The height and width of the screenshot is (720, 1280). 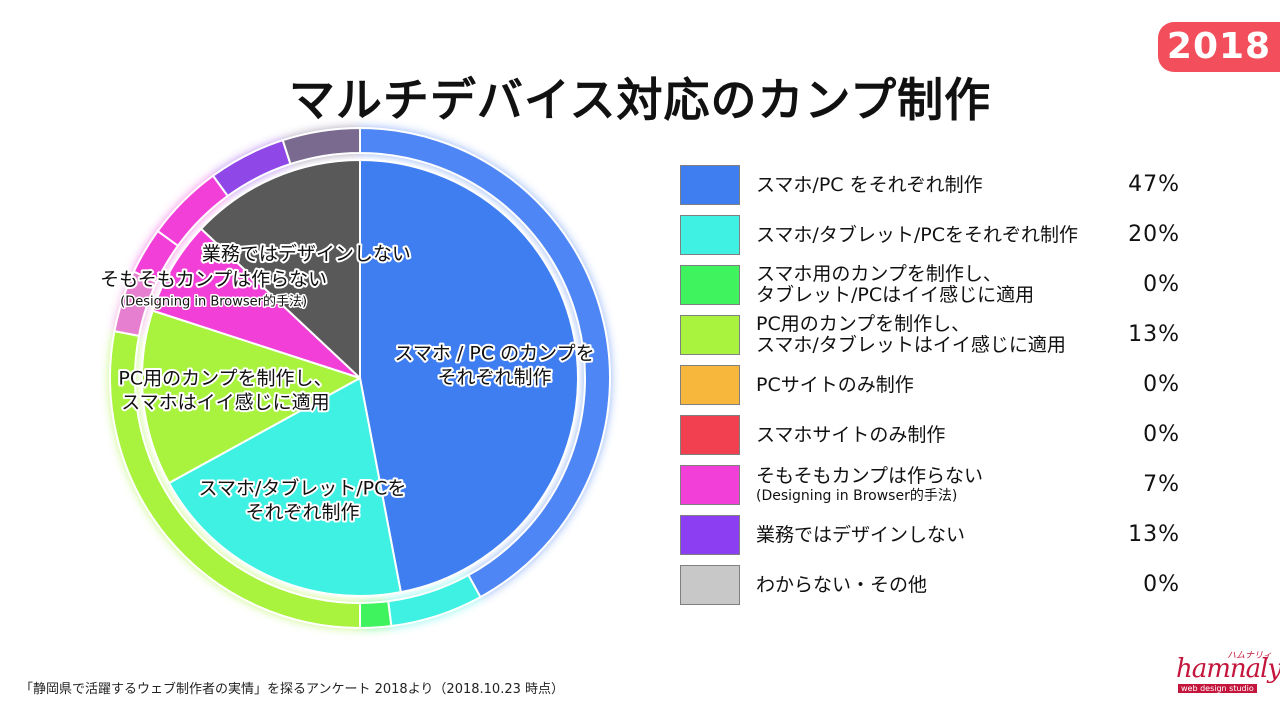 What do you see at coordinates (1249, 656) in the screenshot?
I see `logo-kana: ハムナリィ` at bounding box center [1249, 656].